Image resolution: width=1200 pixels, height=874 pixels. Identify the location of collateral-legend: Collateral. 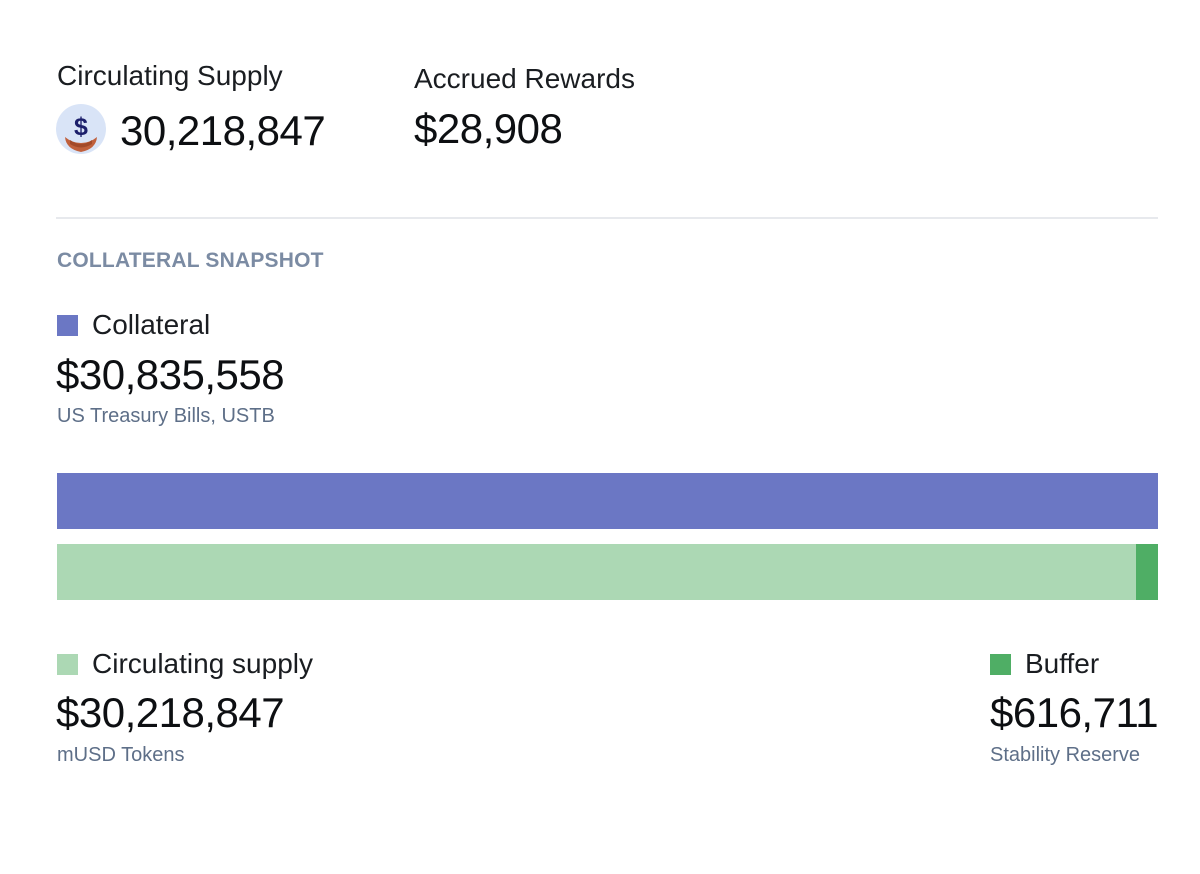
(133, 325).